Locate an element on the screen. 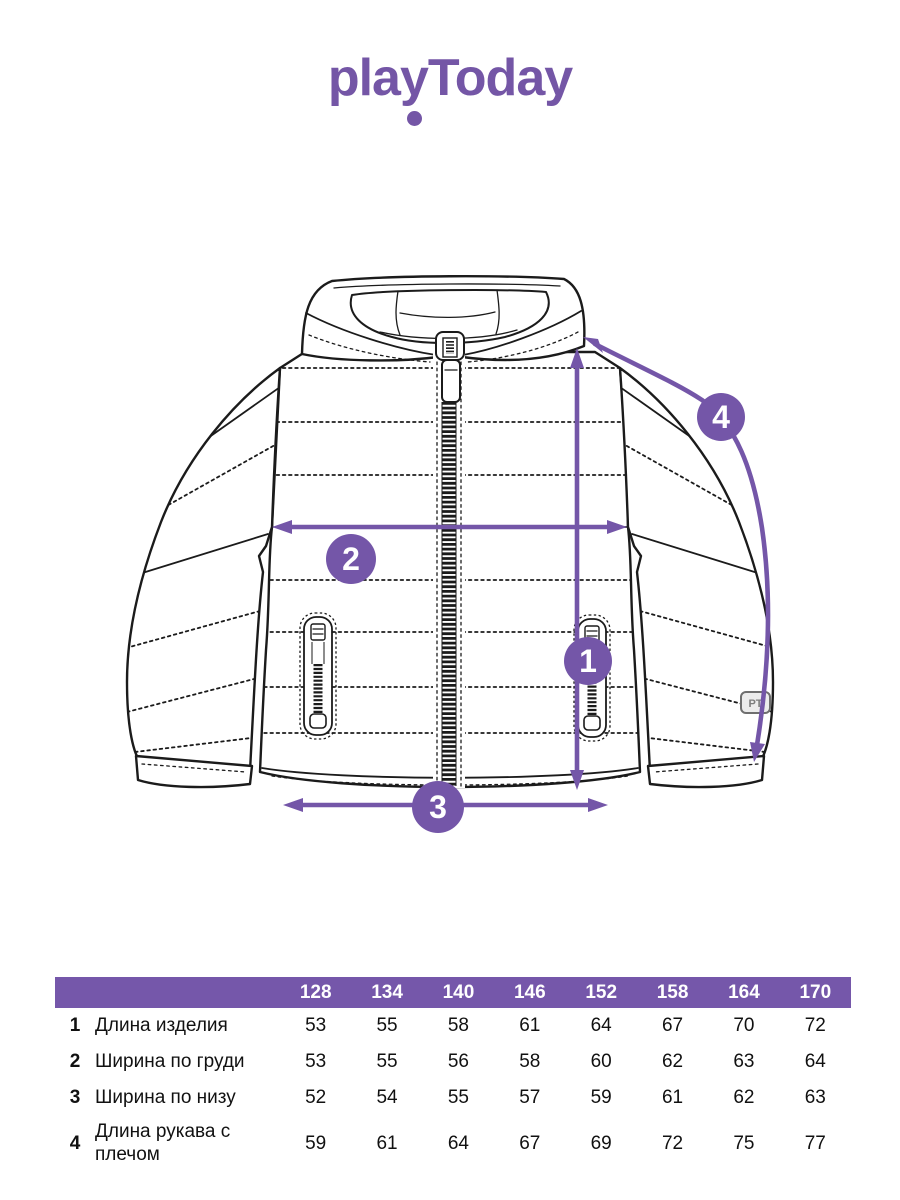  table-row-length: 1 Длина изделия 53 55 58 61 64 67 70 72 is located at coordinates (453, 1026).